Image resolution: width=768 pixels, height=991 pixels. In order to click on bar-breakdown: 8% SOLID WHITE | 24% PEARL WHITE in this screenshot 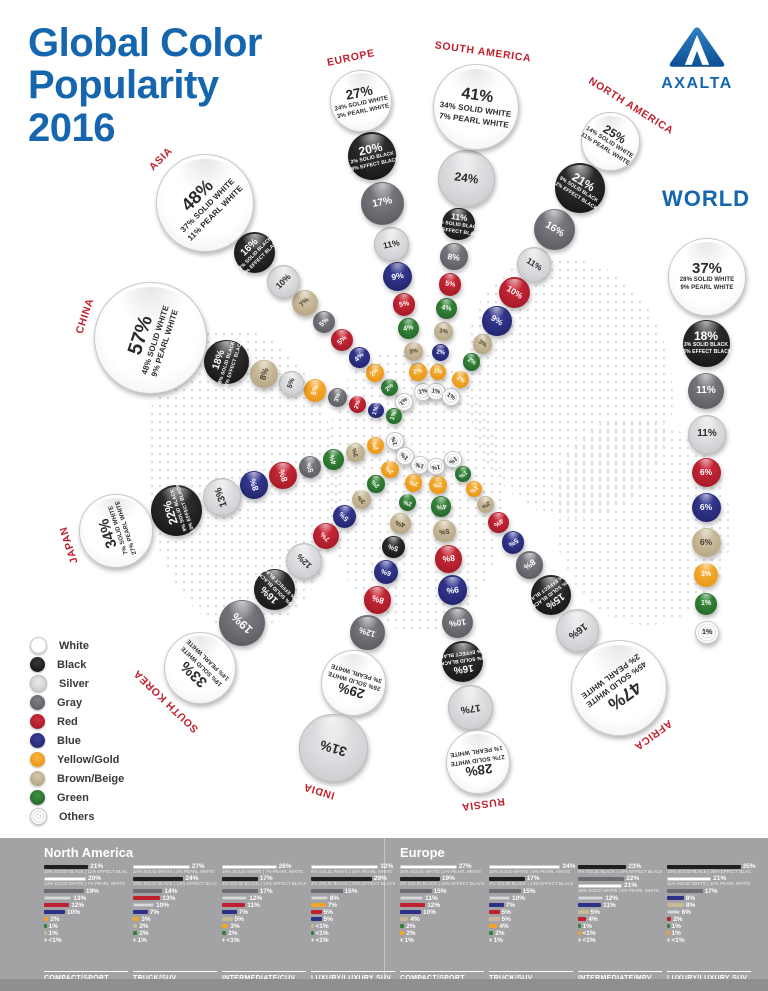, I will do `click(352, 871)`.